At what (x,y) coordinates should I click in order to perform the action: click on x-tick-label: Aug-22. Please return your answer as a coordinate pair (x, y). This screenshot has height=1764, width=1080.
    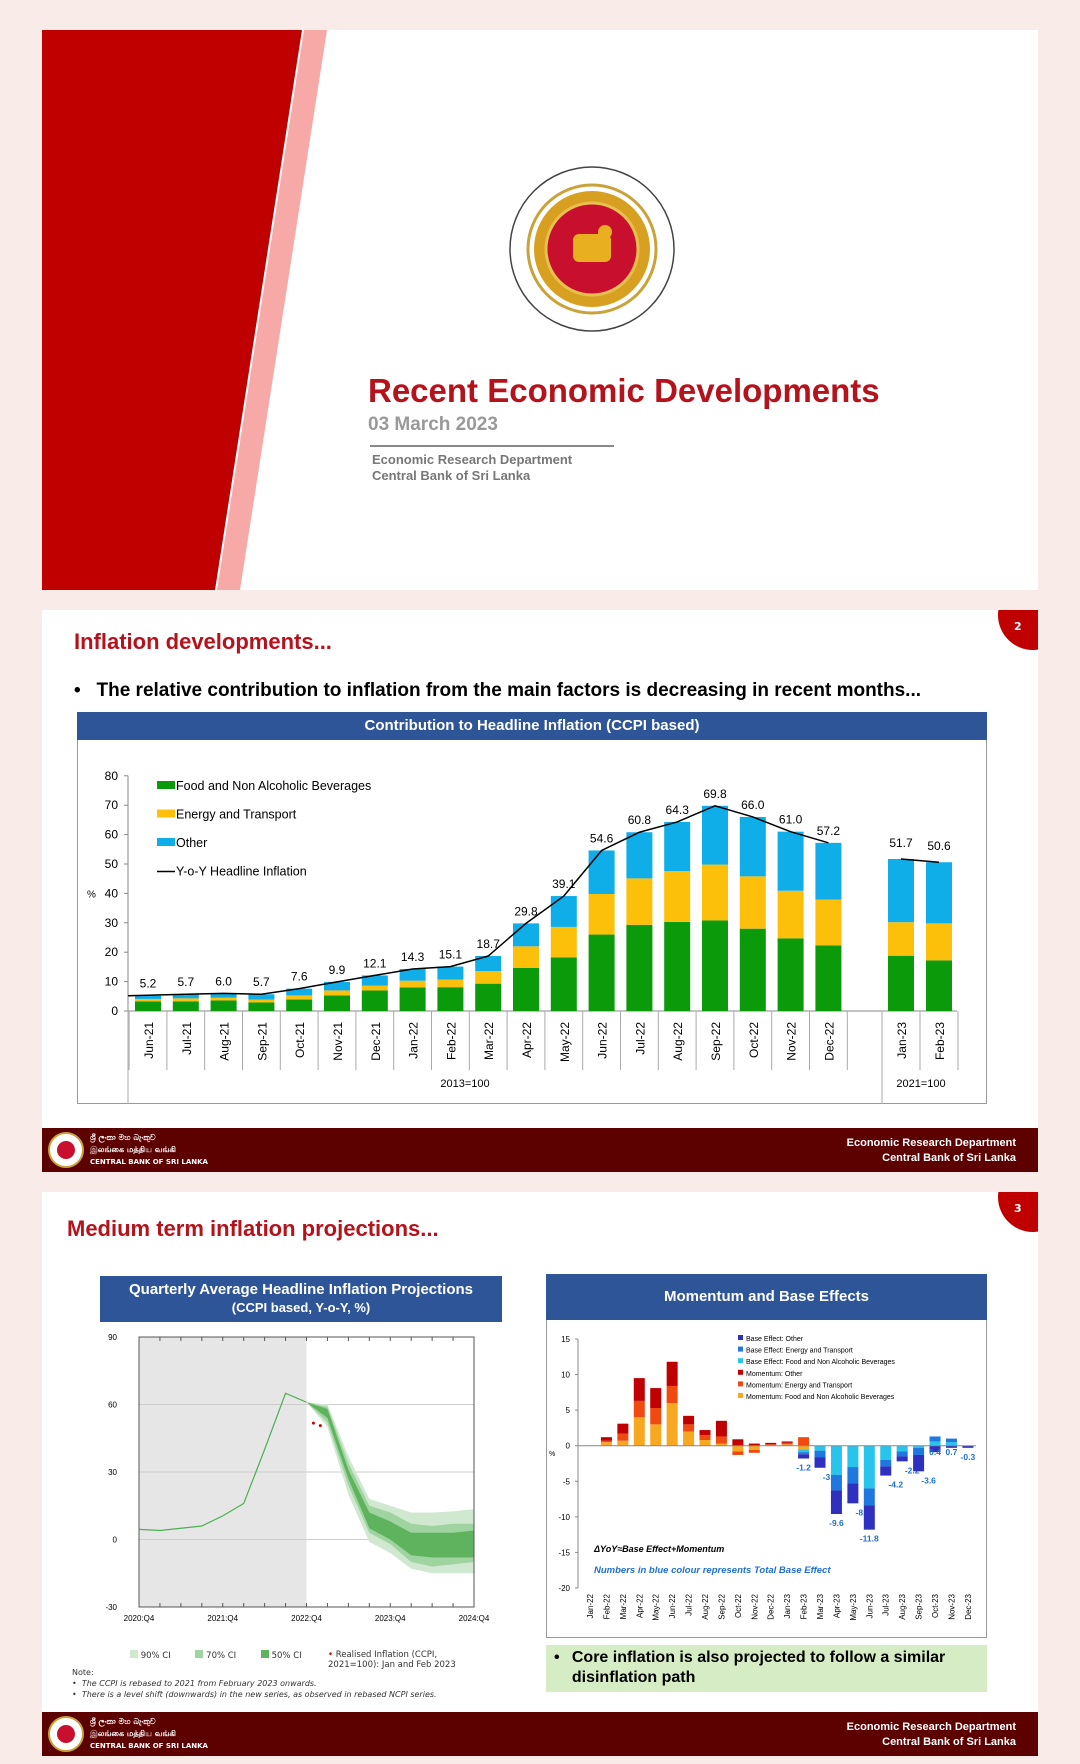
    Looking at the image, I should click on (678, 1041).